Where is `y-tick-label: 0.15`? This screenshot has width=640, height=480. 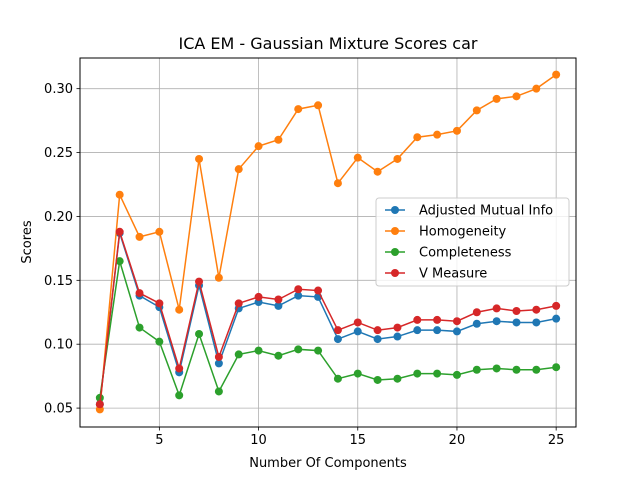 y-tick-label: 0.15 is located at coordinates (58, 281).